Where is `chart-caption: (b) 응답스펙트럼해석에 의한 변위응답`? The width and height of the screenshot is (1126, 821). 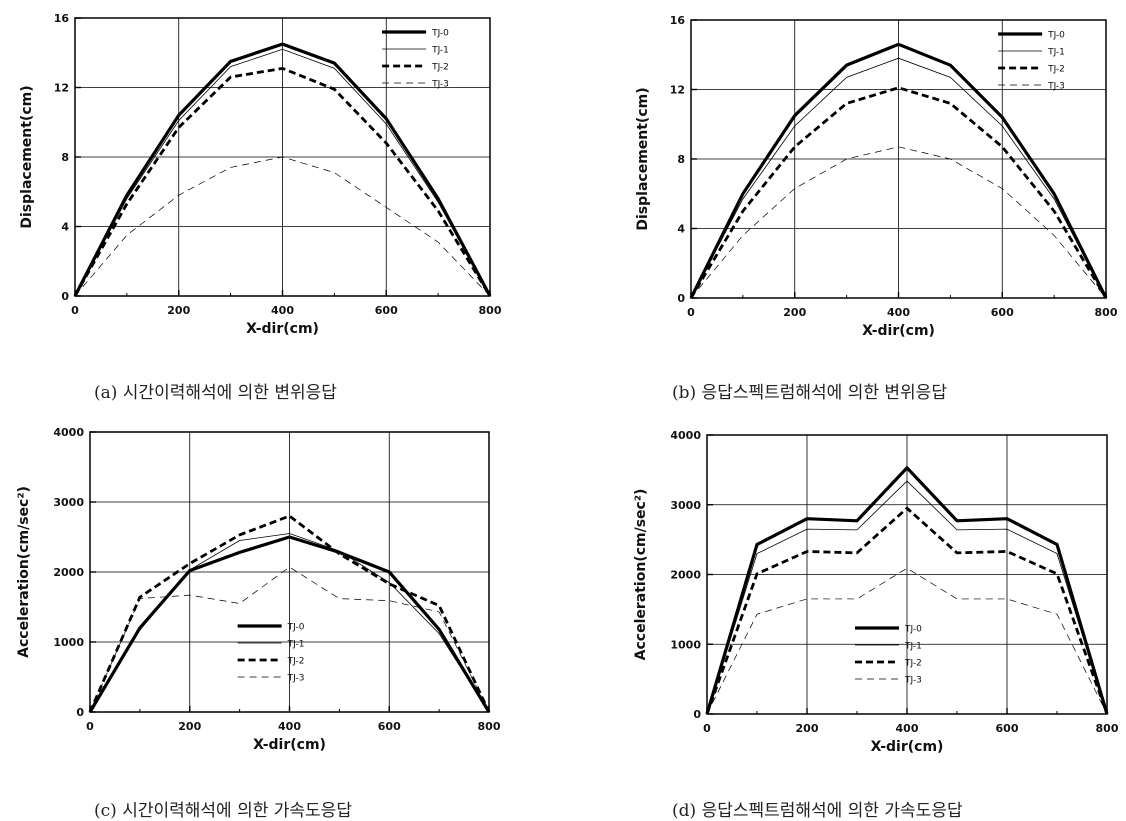 chart-caption: (b) 응답스펙트럼해석에 의한 변위응답 is located at coordinates (809, 393).